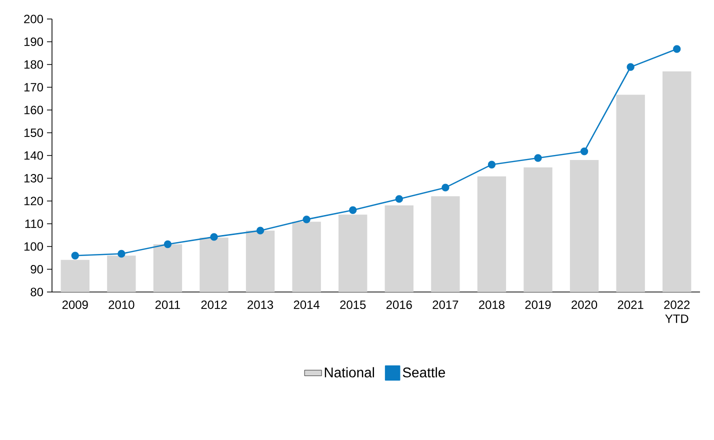 The image size is (714, 440). I want to click on y-tick-label: 100, so click(34, 246).